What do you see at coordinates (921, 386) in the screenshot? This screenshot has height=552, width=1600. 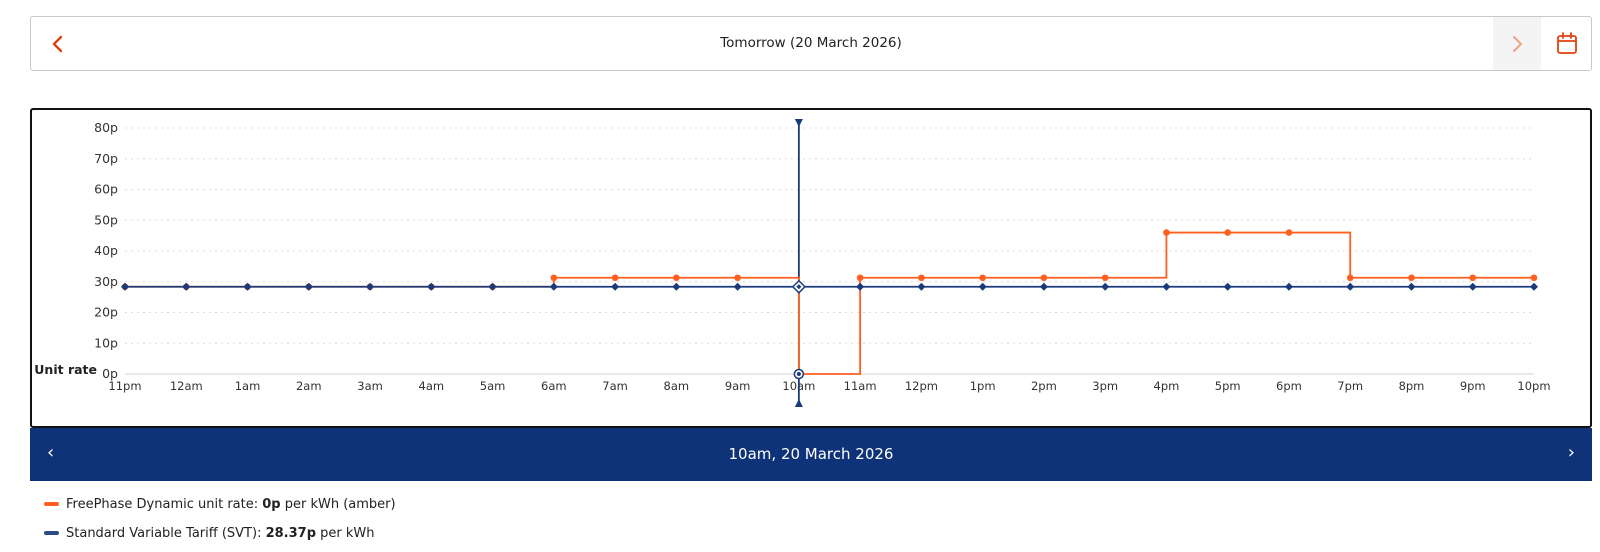 I see `x-tick-label: 12pm` at bounding box center [921, 386].